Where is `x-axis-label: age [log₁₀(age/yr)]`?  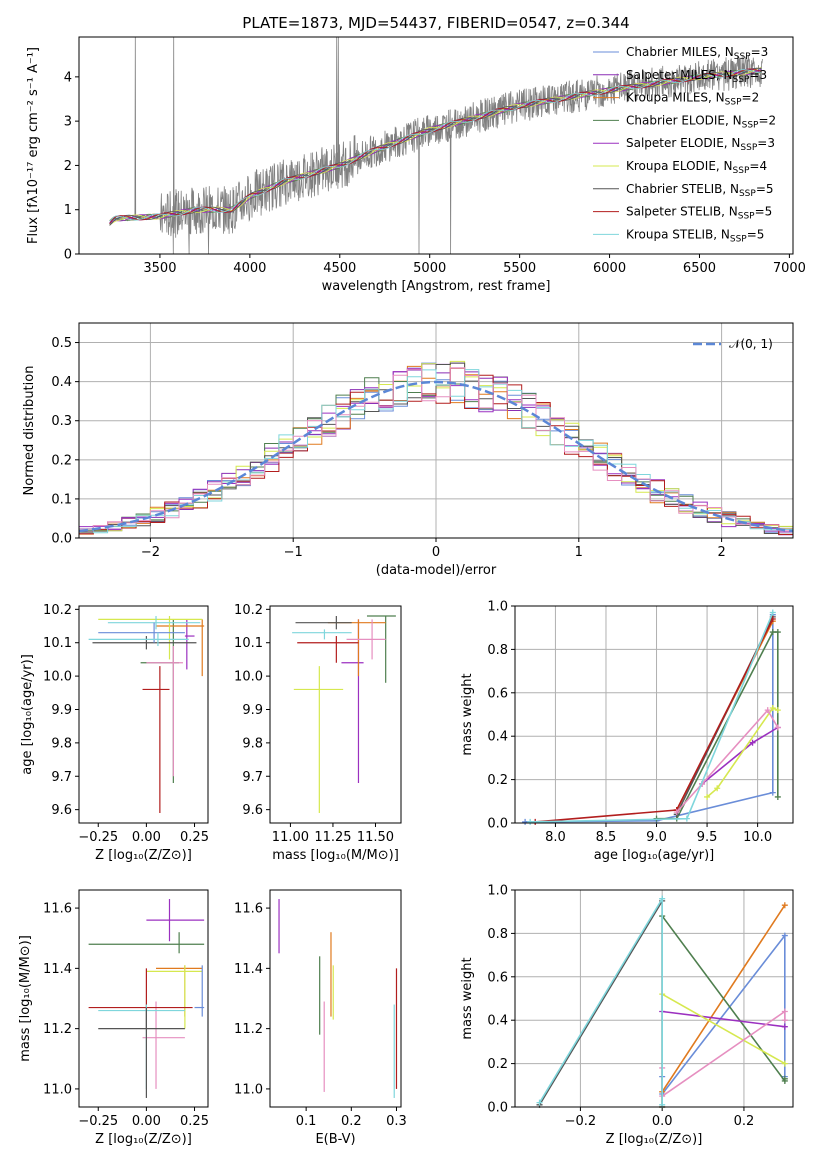 x-axis-label: age [log₁₀(age/yr)] is located at coordinates (654, 855).